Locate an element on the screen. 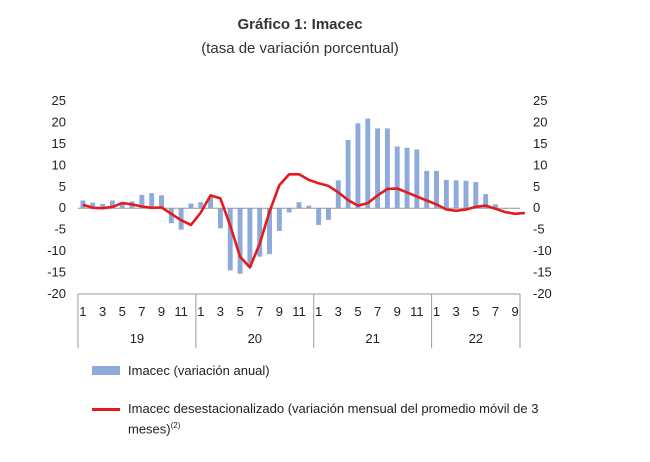 This screenshot has height=462, width=650. legend-item-bars: Imacec (variación anual) is located at coordinates (325, 370).